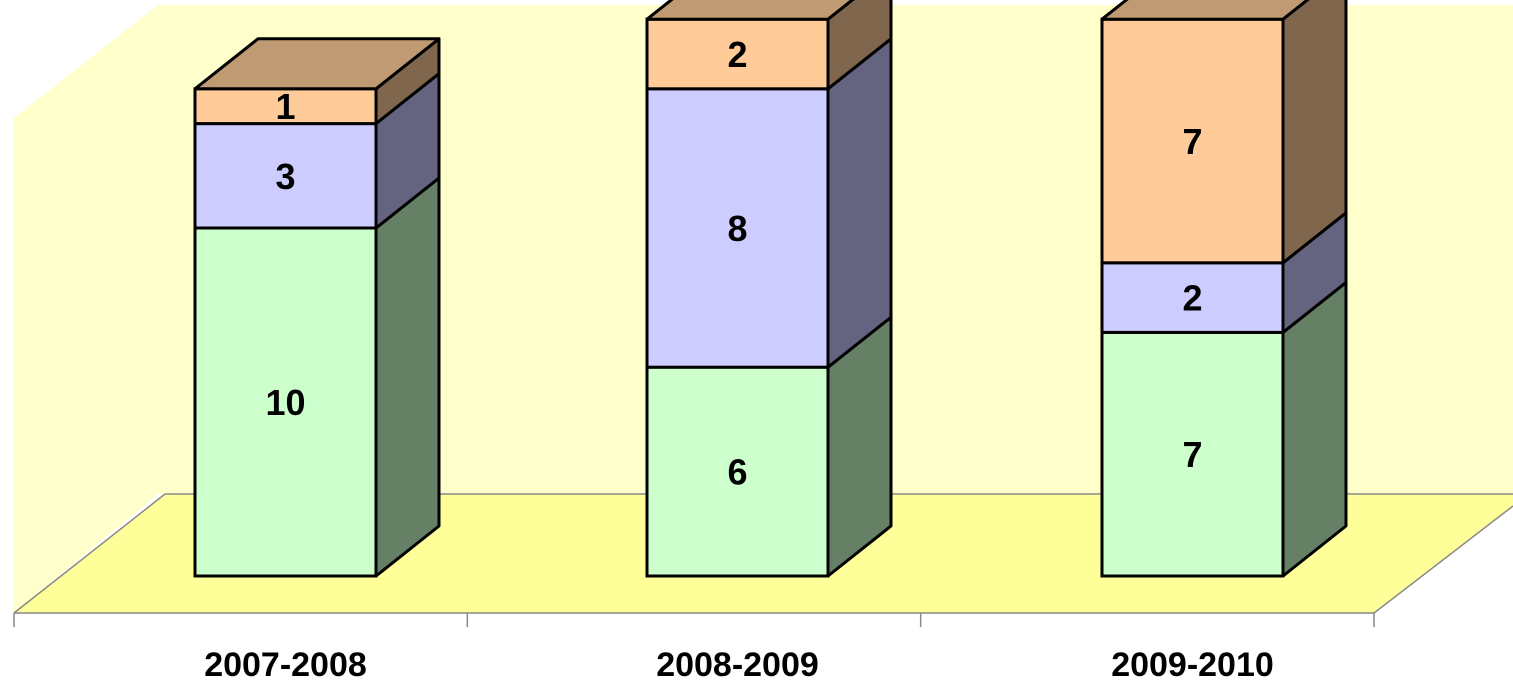 The image size is (1513, 687). Describe the element at coordinates (1443, 559) in the screenshot. I see `floor-edge-right` at that location.